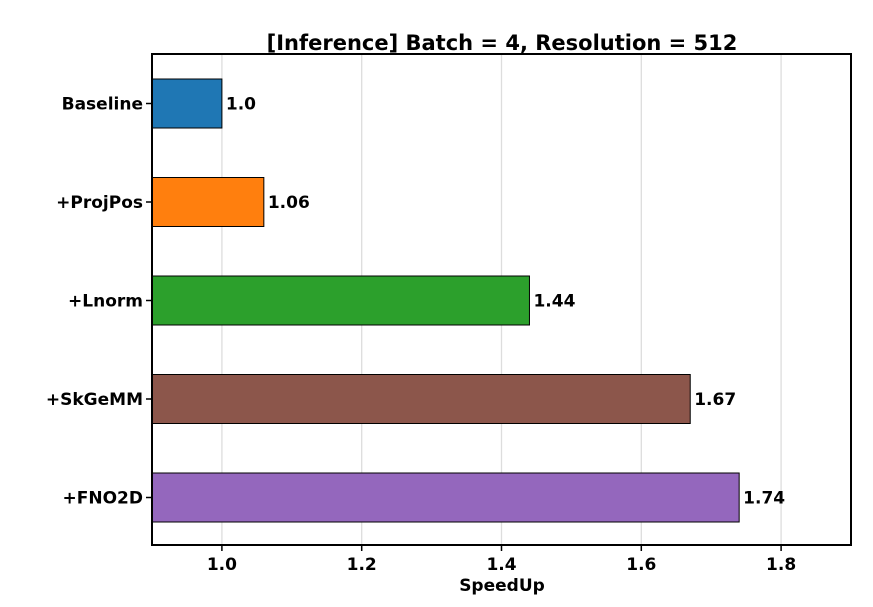  I want to click on x-tick-label: 1.0, so click(222, 565).